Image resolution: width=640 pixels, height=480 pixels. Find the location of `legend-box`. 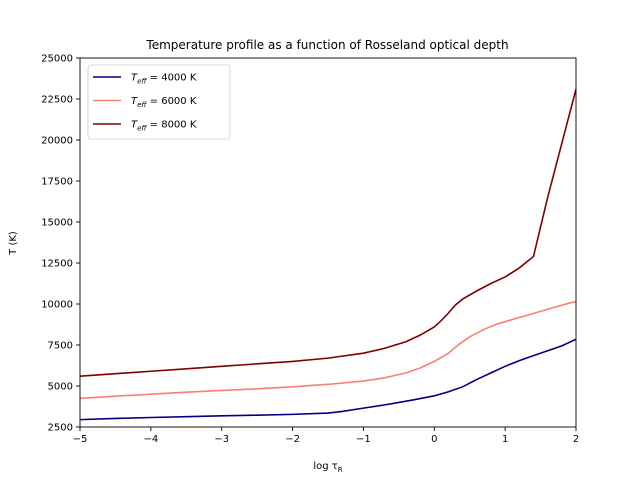

legend-box is located at coordinates (159, 102).